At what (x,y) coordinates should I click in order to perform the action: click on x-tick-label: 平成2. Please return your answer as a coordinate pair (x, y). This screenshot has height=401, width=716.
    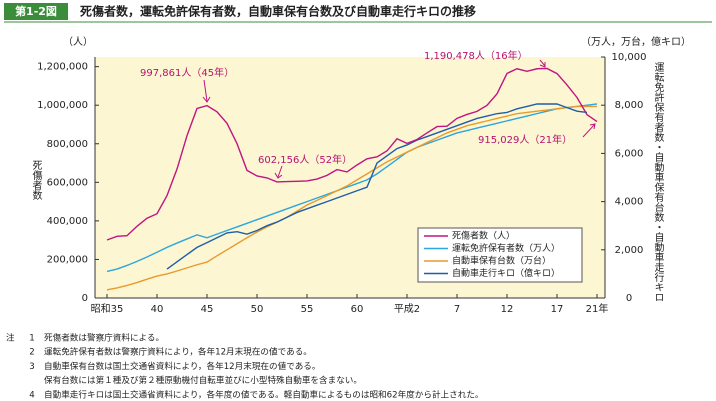
    Looking at the image, I should click on (407, 309).